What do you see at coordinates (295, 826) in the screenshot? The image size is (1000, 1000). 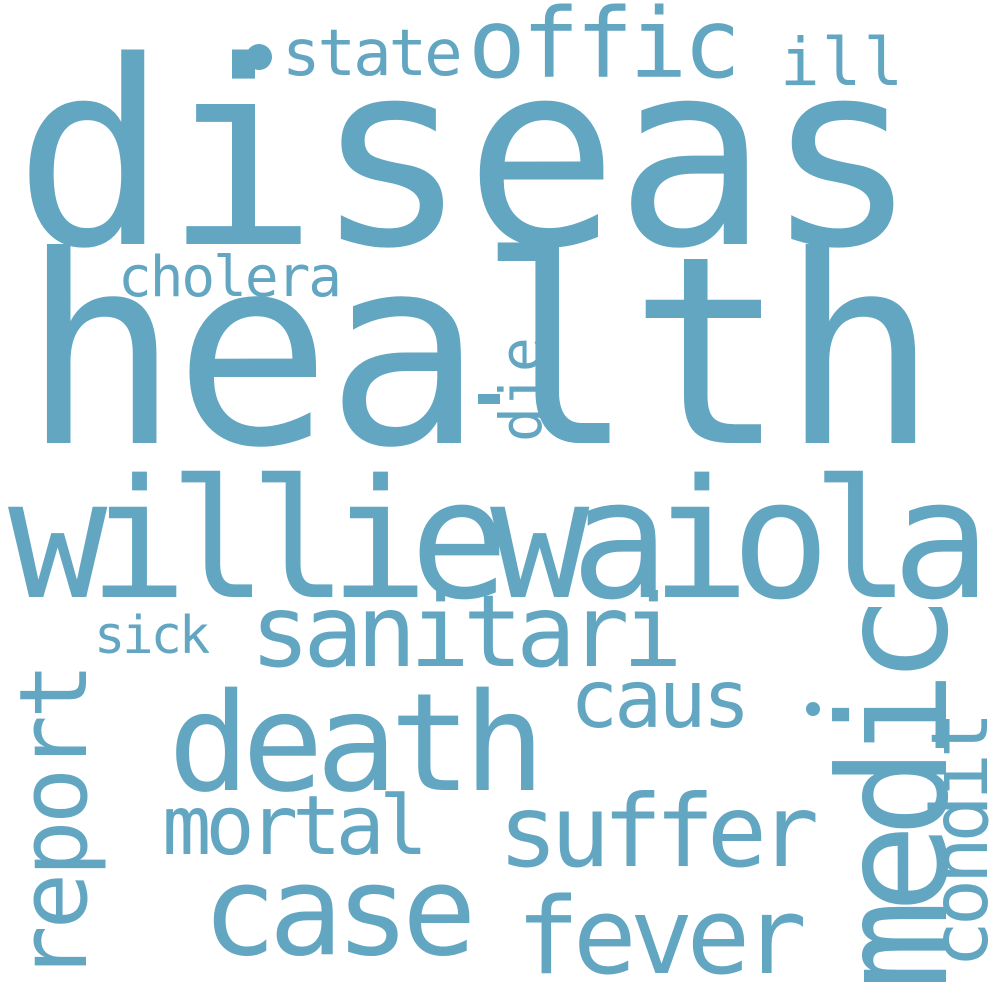 I see `word-mortal: mortal` at bounding box center [295, 826].